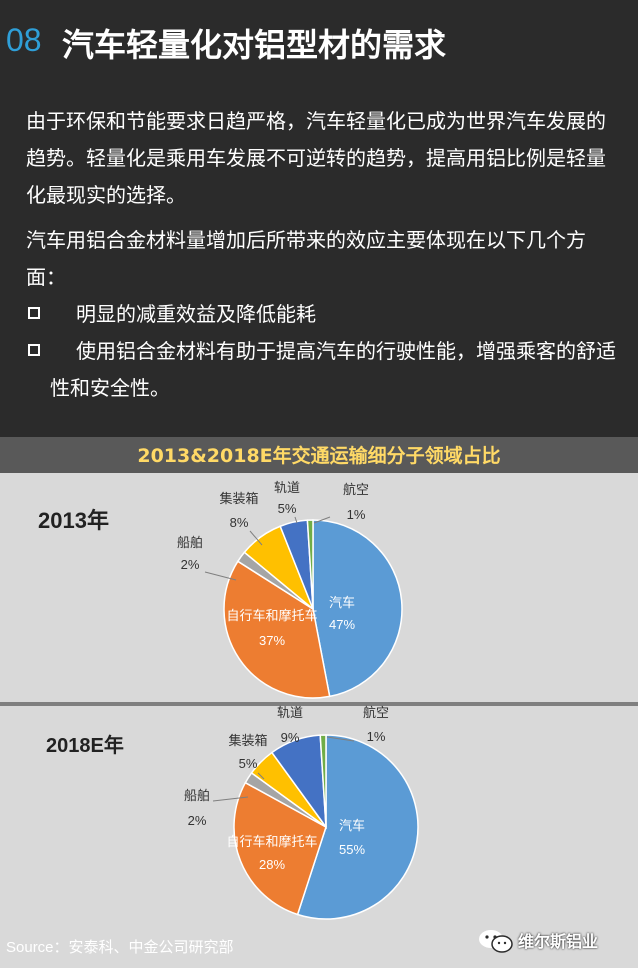 The height and width of the screenshot is (968, 638). I want to click on slice-percent-label: 37%, so click(272, 640).